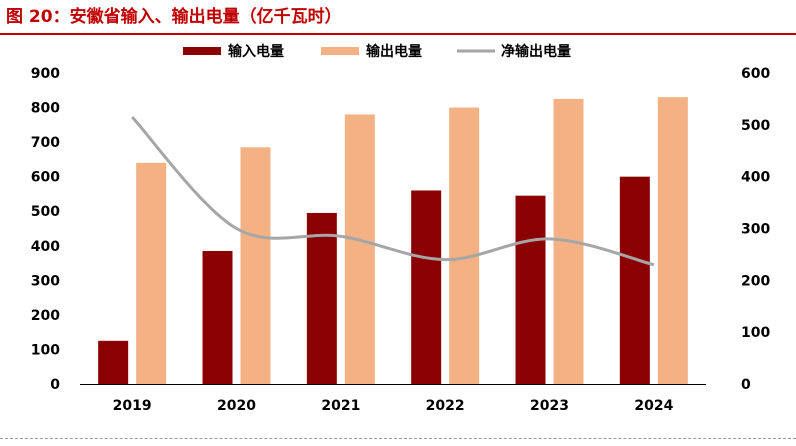  Describe the element at coordinates (549, 406) in the screenshot. I see `x-axis-tick-label: 2023` at that location.